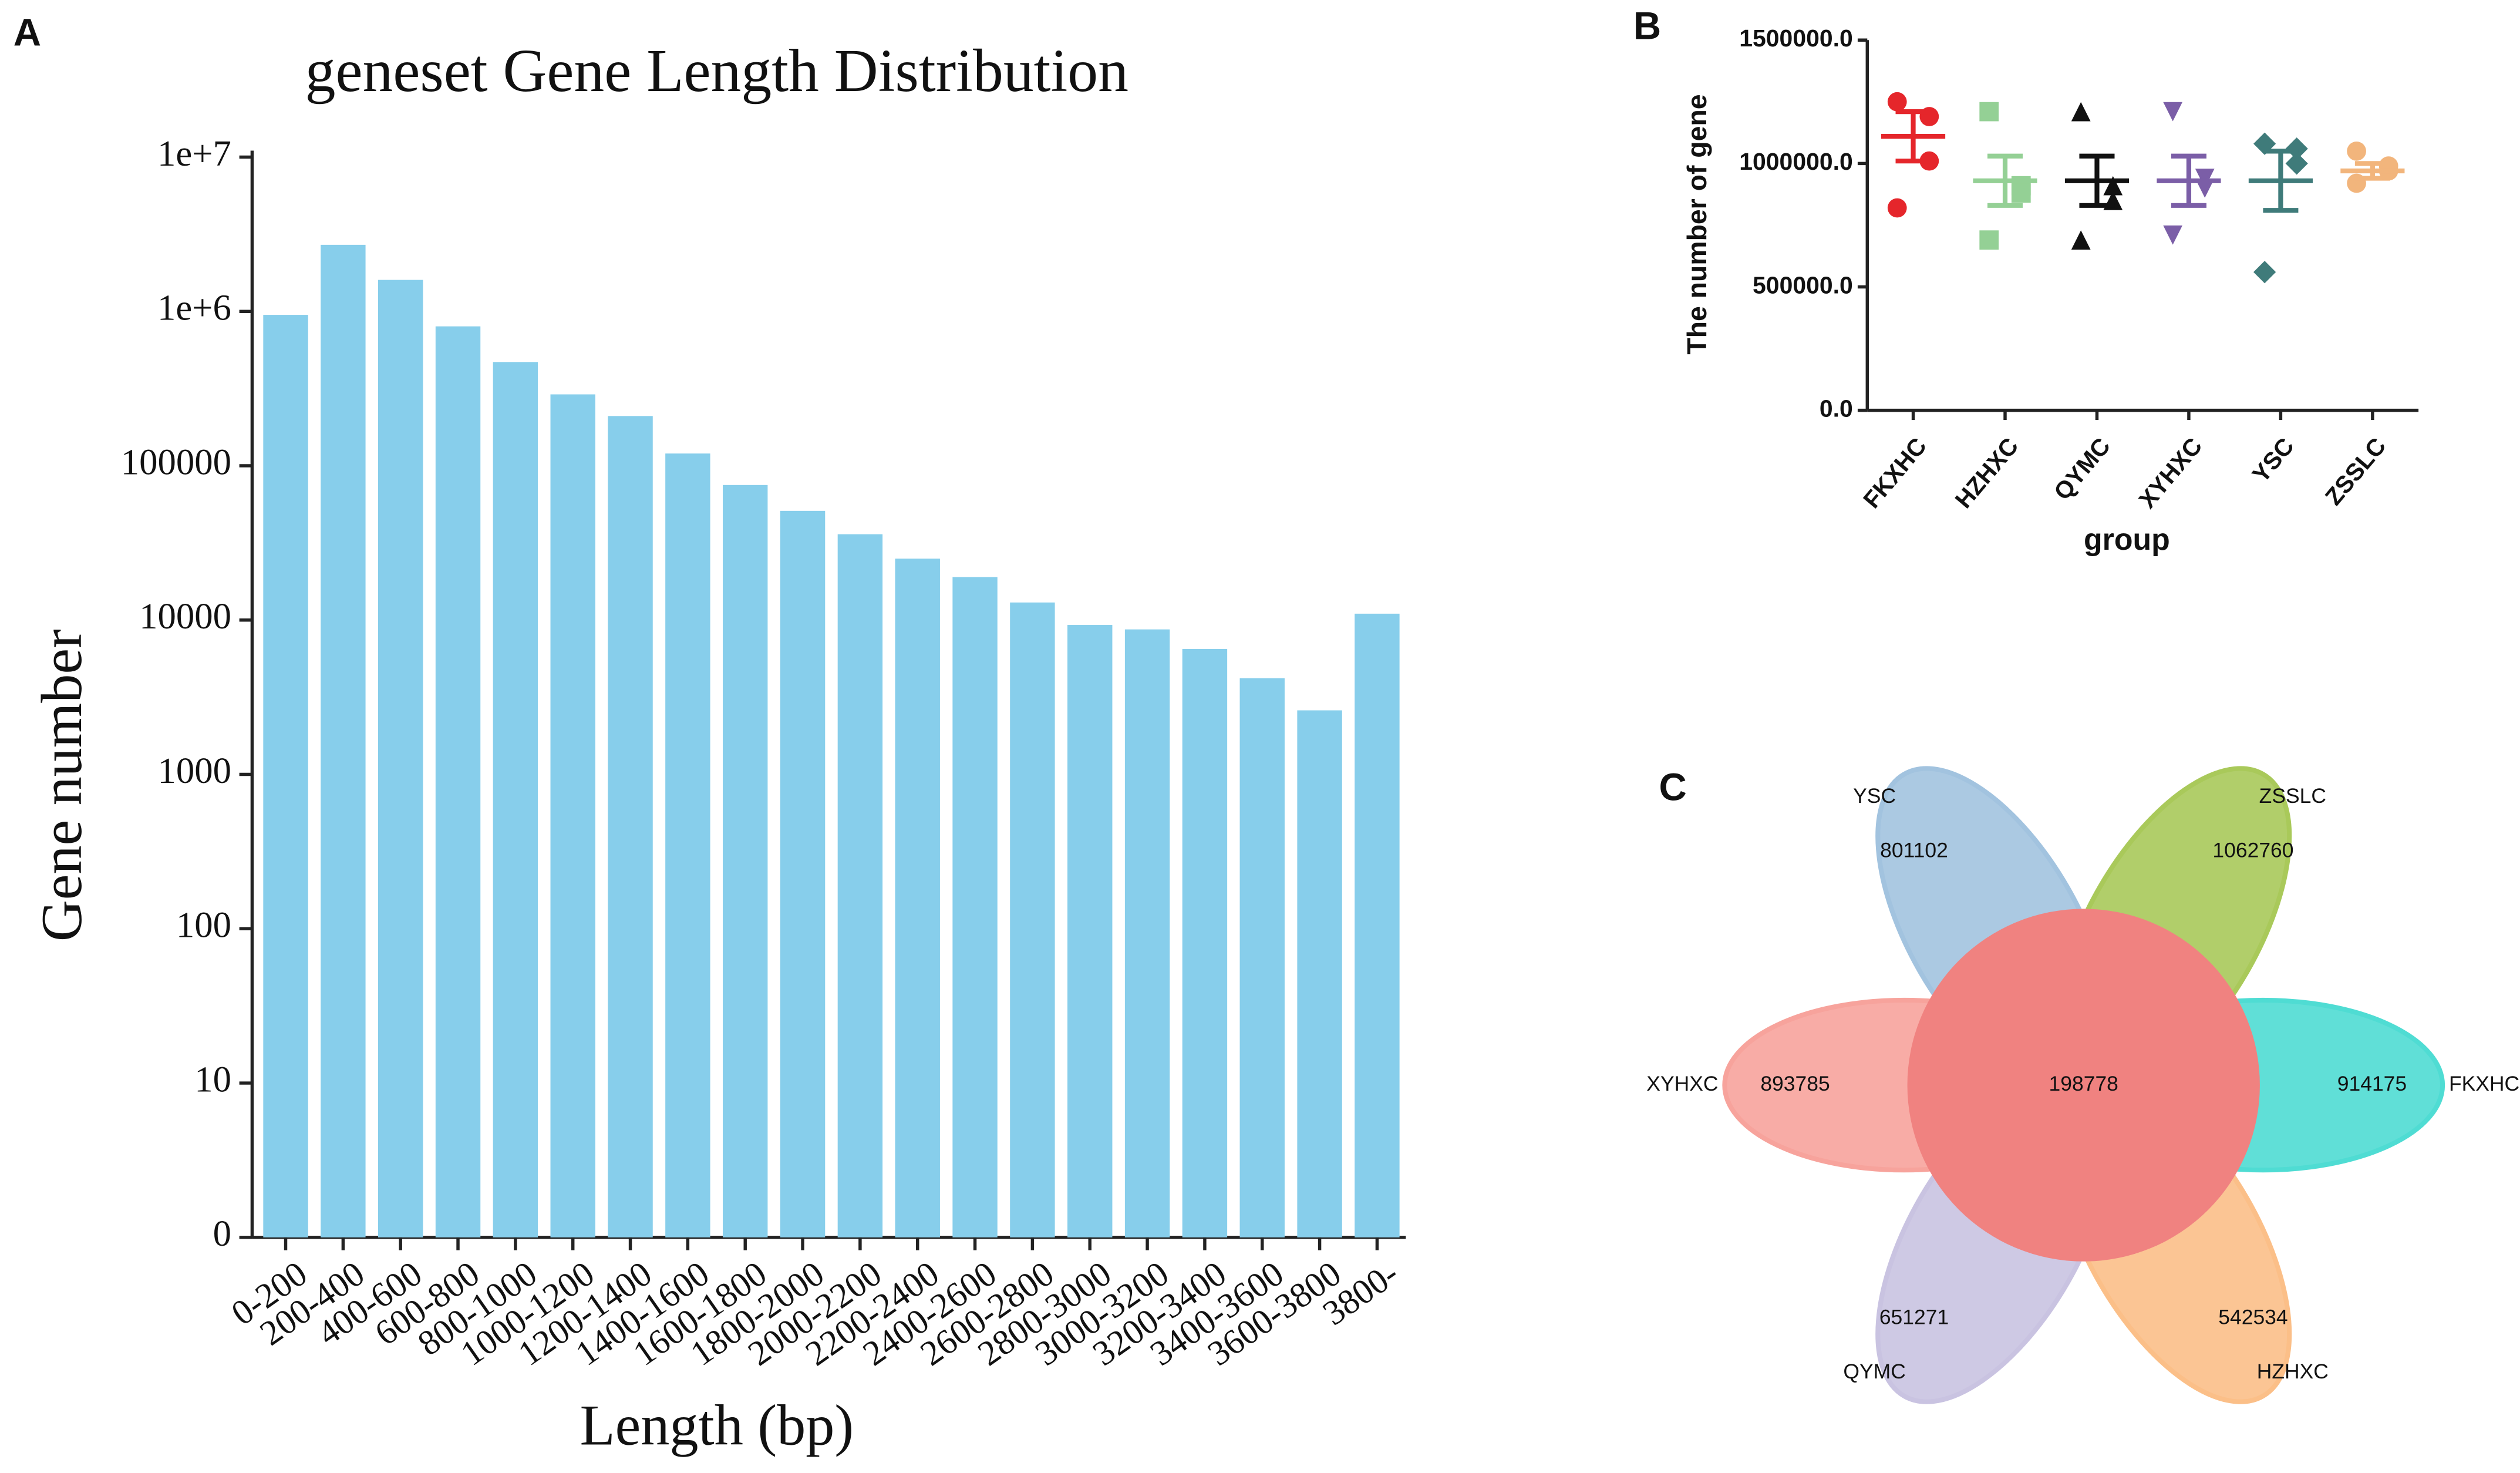 The image size is (2520, 1473). I want to click on core-value: 198778, so click(2083, 1083).